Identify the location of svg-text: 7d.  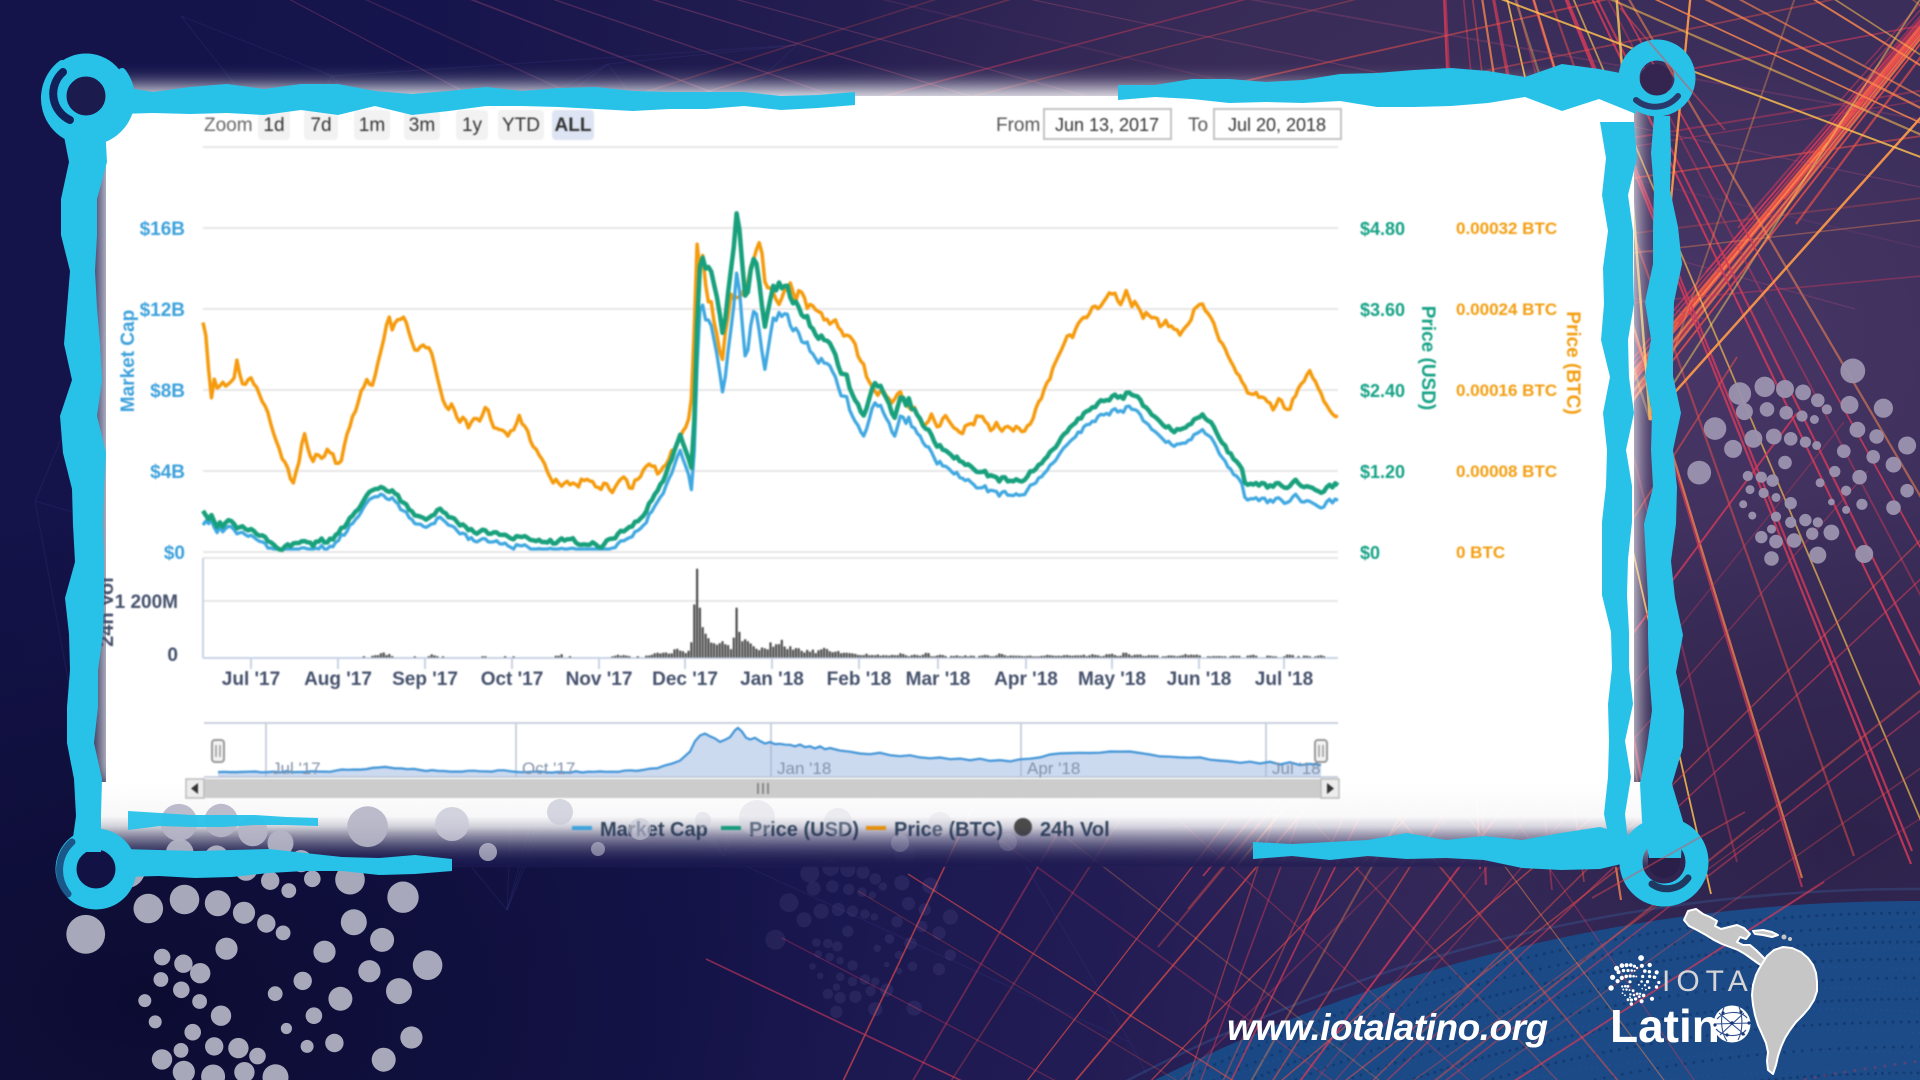
(320, 125).